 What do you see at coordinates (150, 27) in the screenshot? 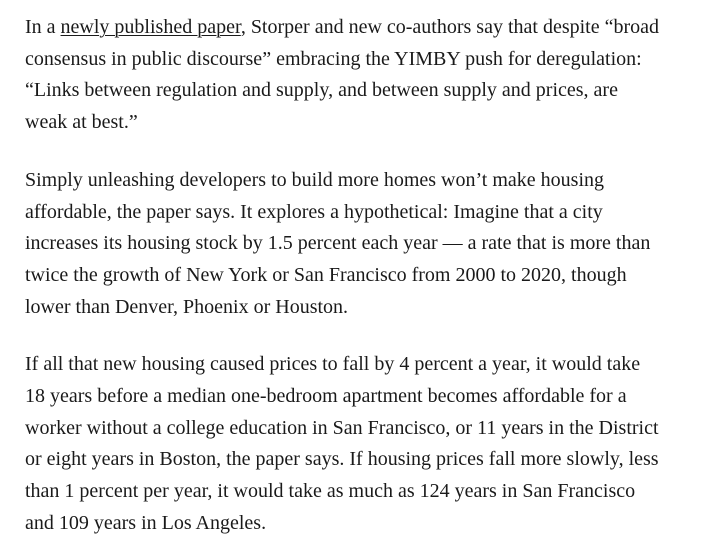
I see `newly-published-paper-link: newly published paper` at bounding box center [150, 27].